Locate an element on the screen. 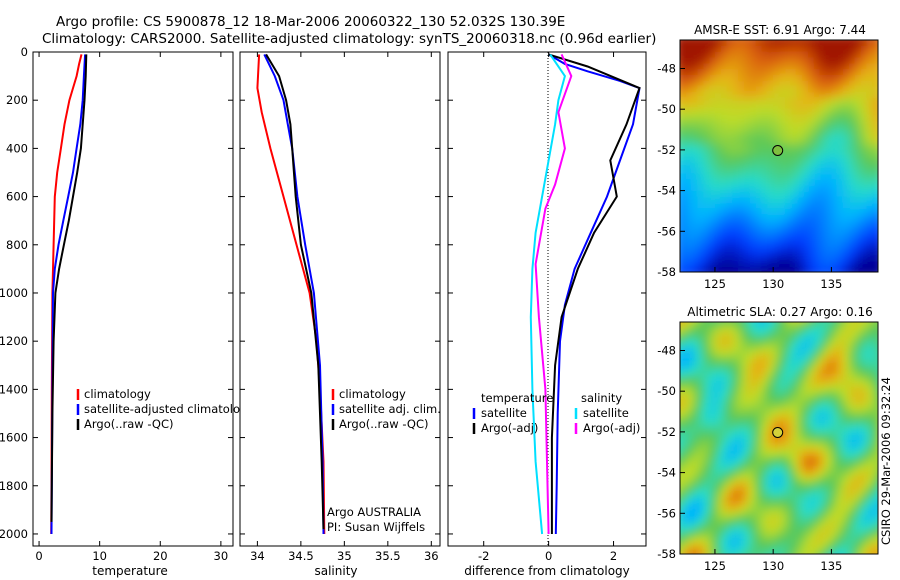  legend-entry: climatology is located at coordinates (117, 394).